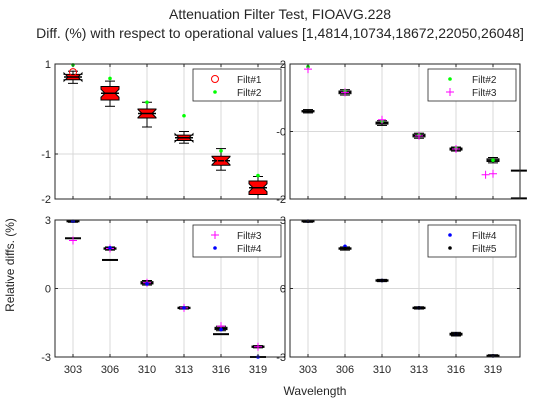 The height and width of the screenshot is (420, 560). Describe the element at coordinates (280, 14) in the screenshot. I see `chart-title: Attenuation Filter Test, FIOAVG.228` at that location.